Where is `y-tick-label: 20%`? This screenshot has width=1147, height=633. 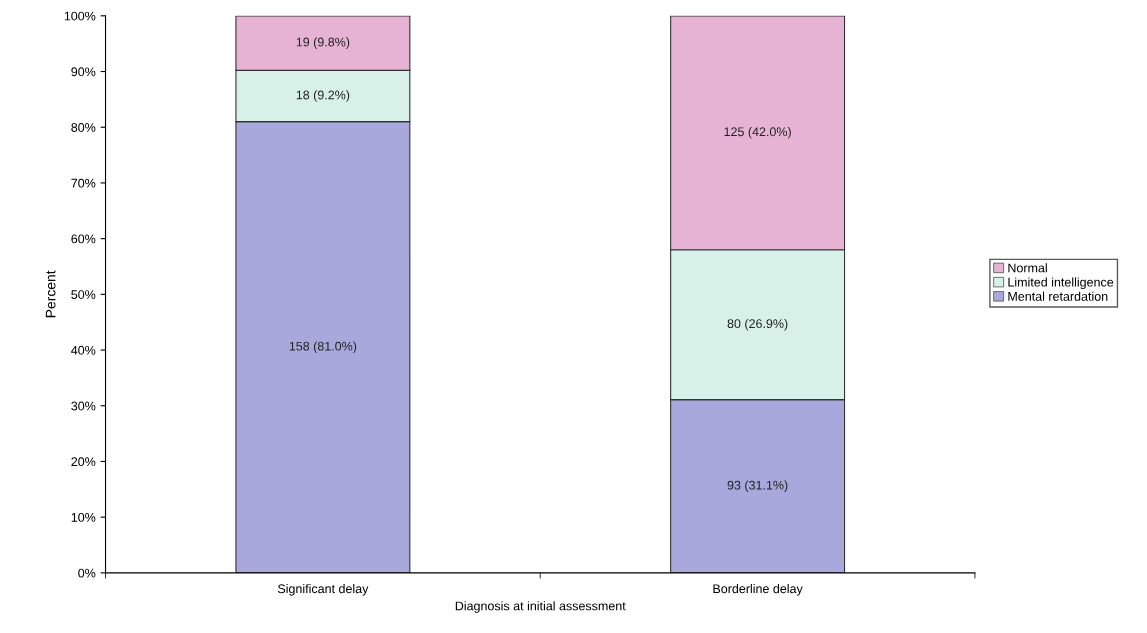 y-tick-label: 20% is located at coordinates (83, 462).